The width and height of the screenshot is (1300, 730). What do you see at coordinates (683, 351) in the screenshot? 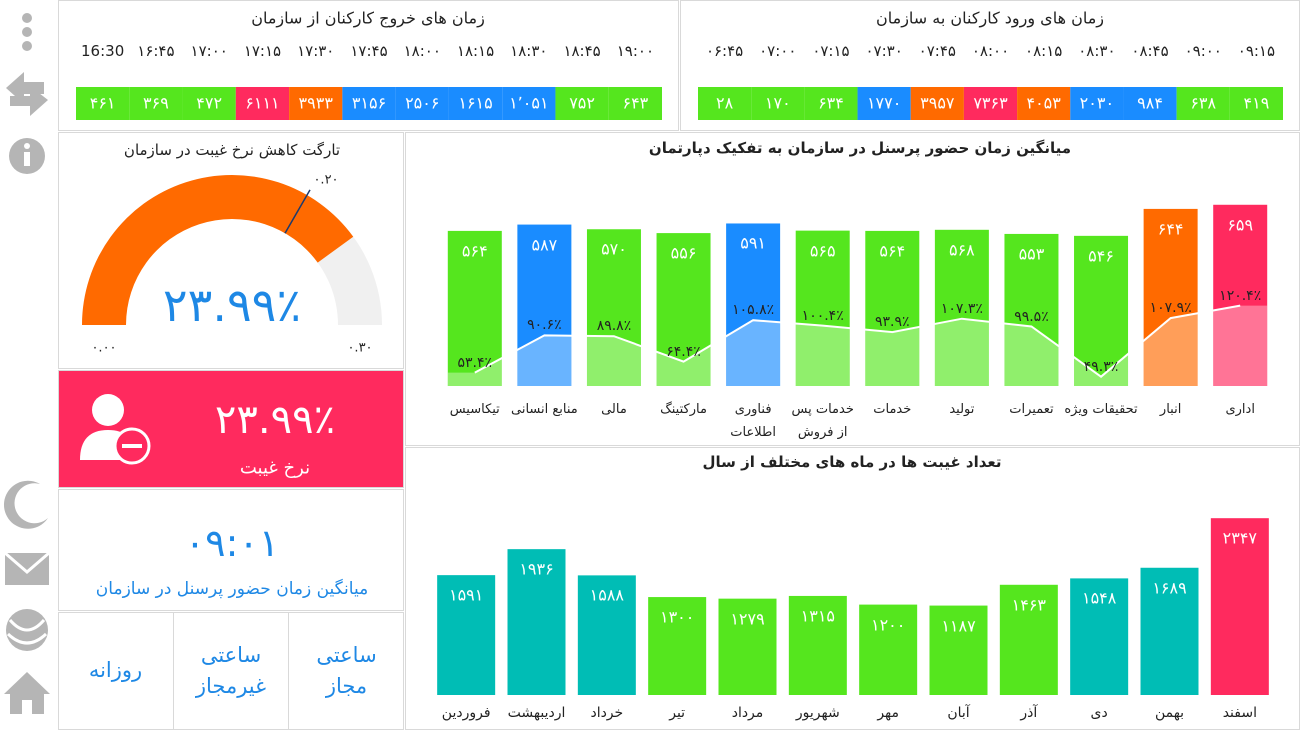
I see `line-label: ۶۴.۴٪` at bounding box center [683, 351].